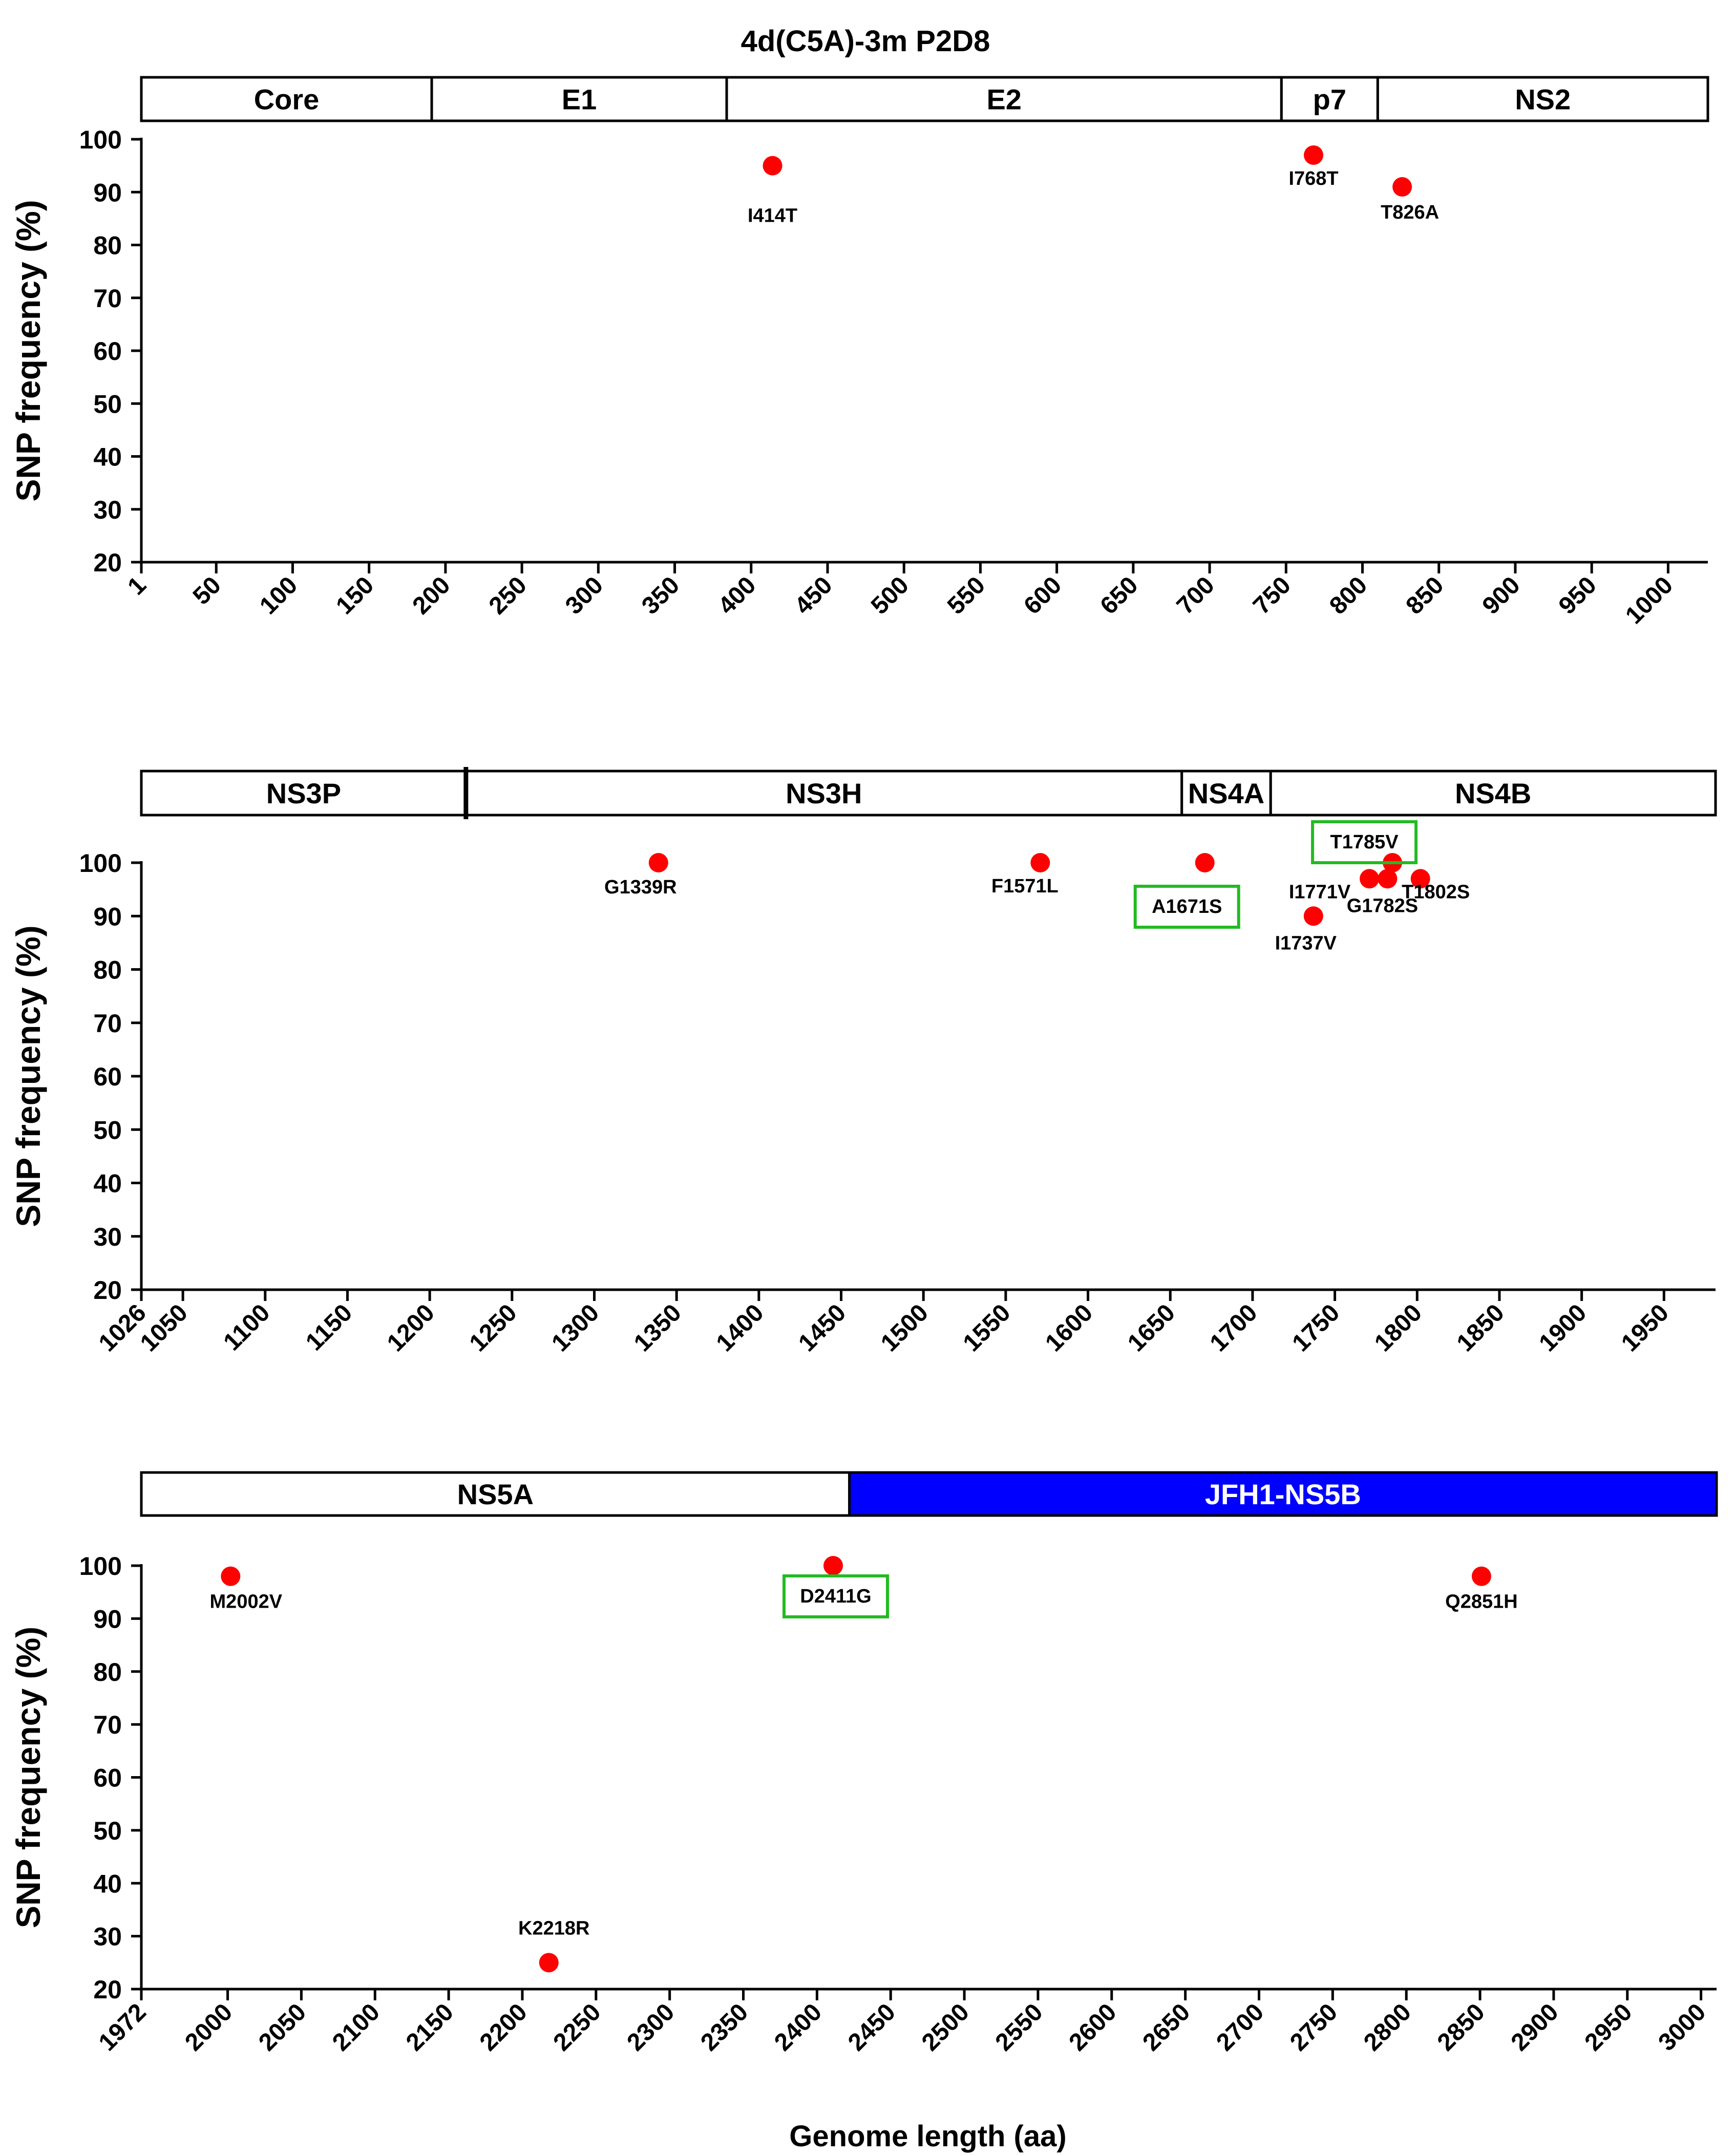  What do you see at coordinates (1025, 886) in the screenshot?
I see `snp-label: F1571L` at bounding box center [1025, 886].